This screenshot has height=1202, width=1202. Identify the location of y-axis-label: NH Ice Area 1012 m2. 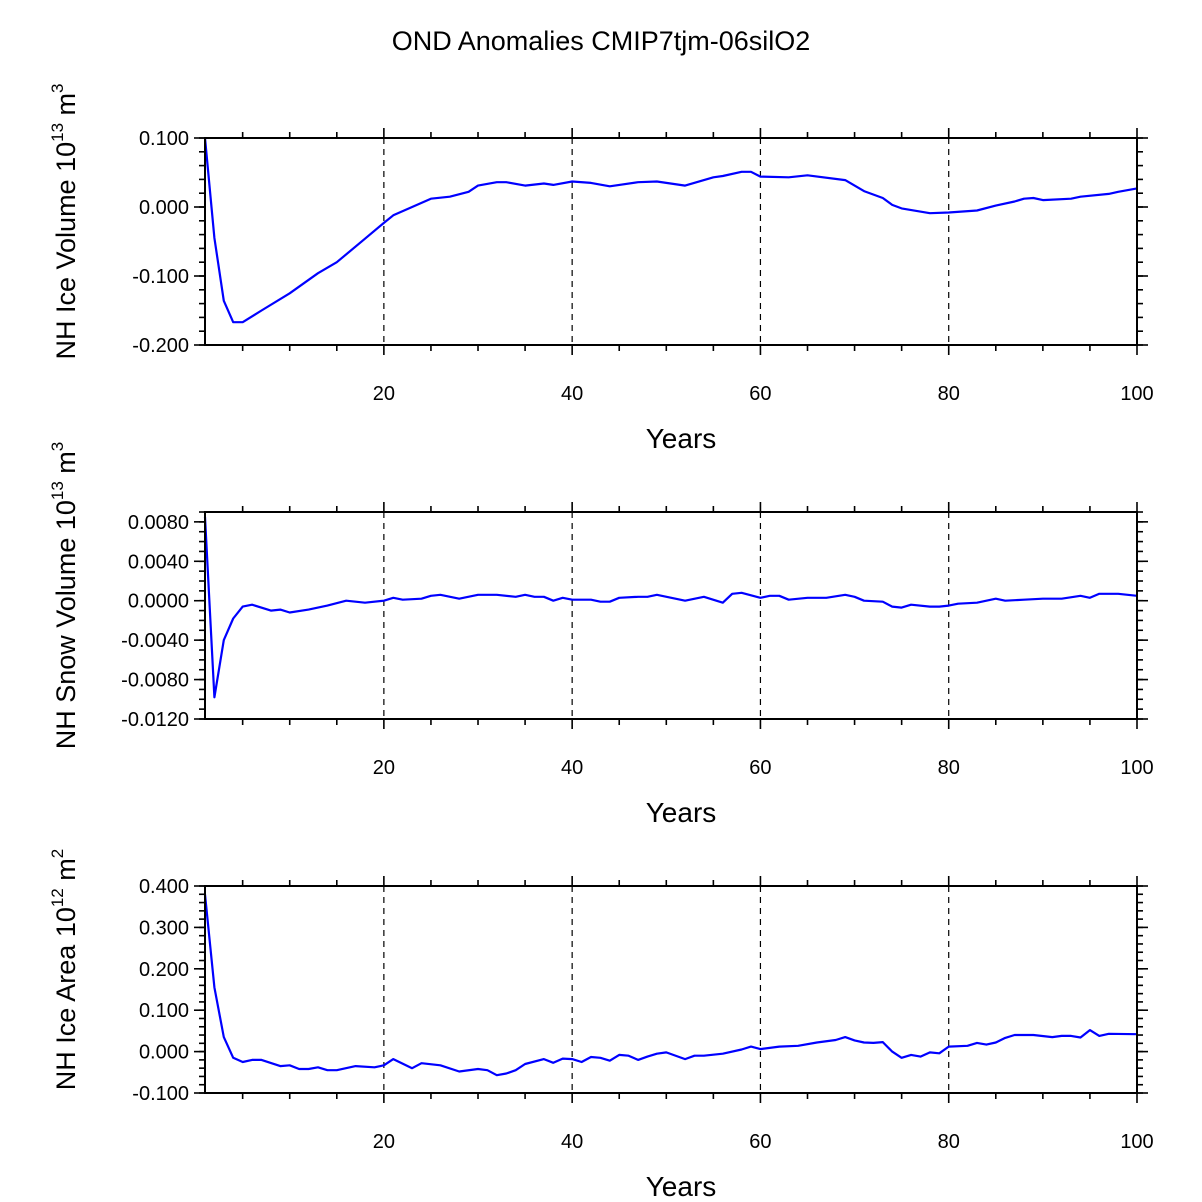
(64, 969).